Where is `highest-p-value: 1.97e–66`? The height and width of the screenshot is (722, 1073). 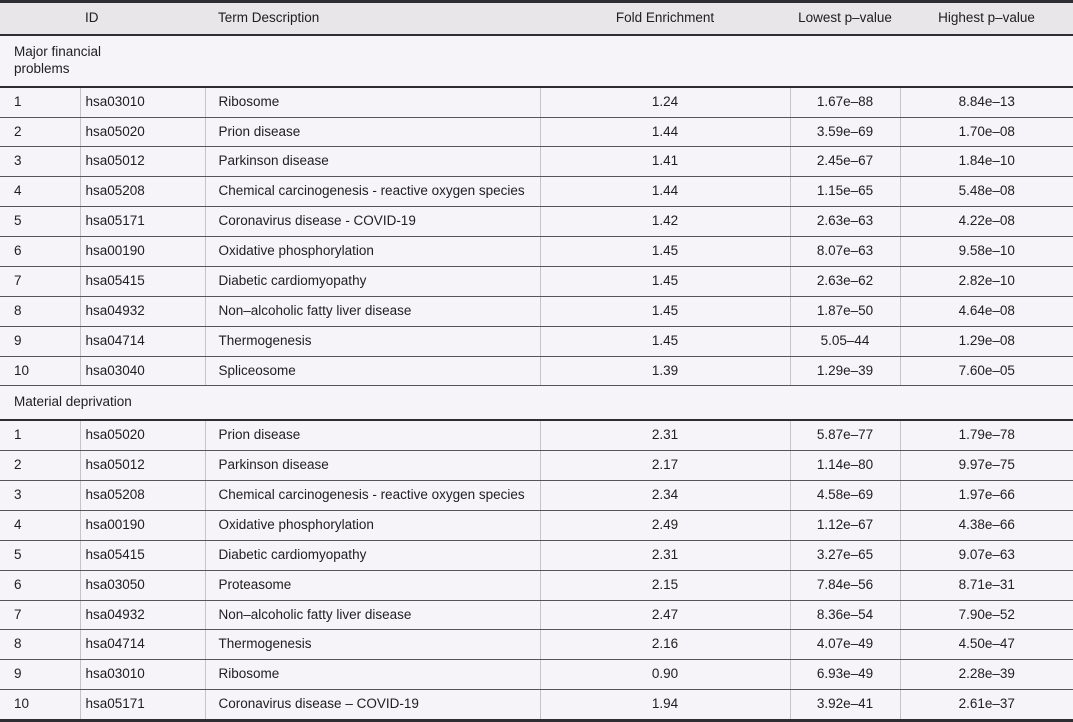 highest-p-value: 1.97e–66 is located at coordinates (986, 495).